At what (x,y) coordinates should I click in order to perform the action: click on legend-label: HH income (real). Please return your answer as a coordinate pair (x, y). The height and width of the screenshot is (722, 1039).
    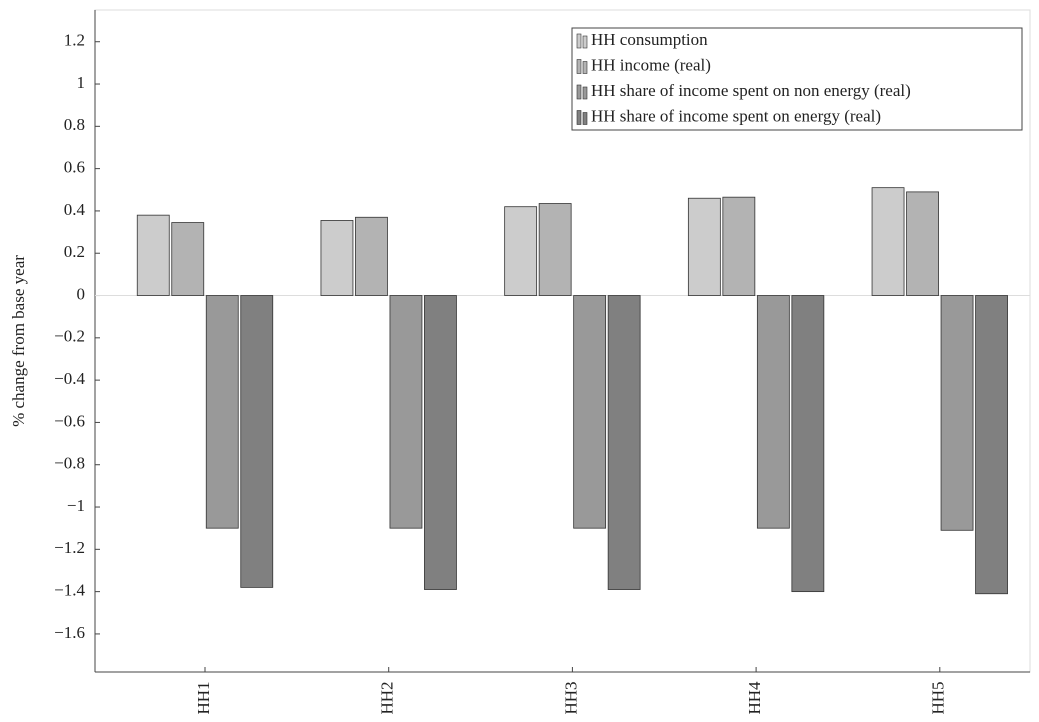
    Looking at the image, I should click on (651, 64).